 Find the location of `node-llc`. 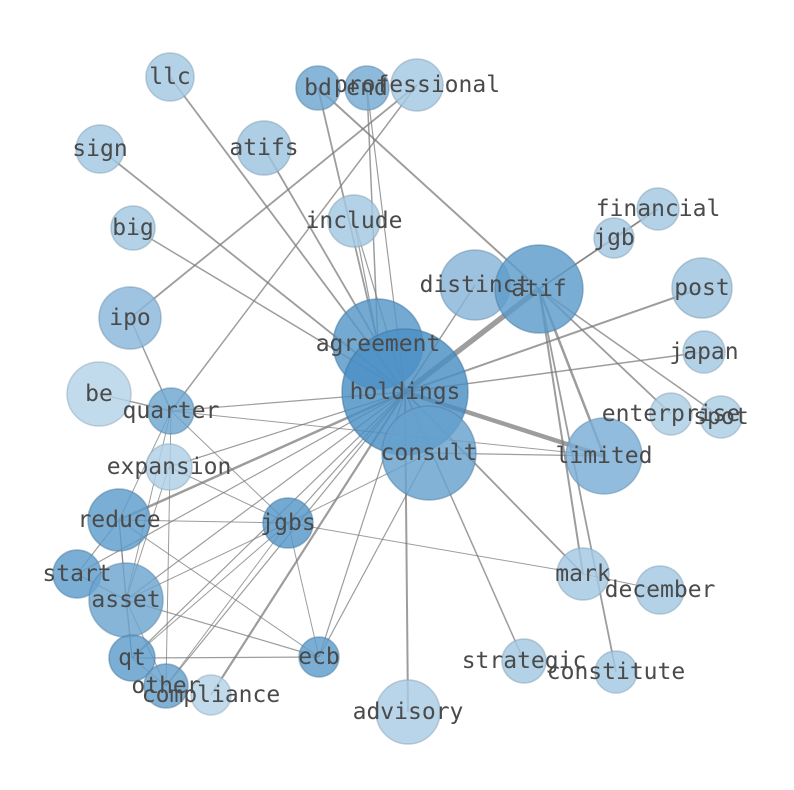

node-llc is located at coordinates (170, 77).